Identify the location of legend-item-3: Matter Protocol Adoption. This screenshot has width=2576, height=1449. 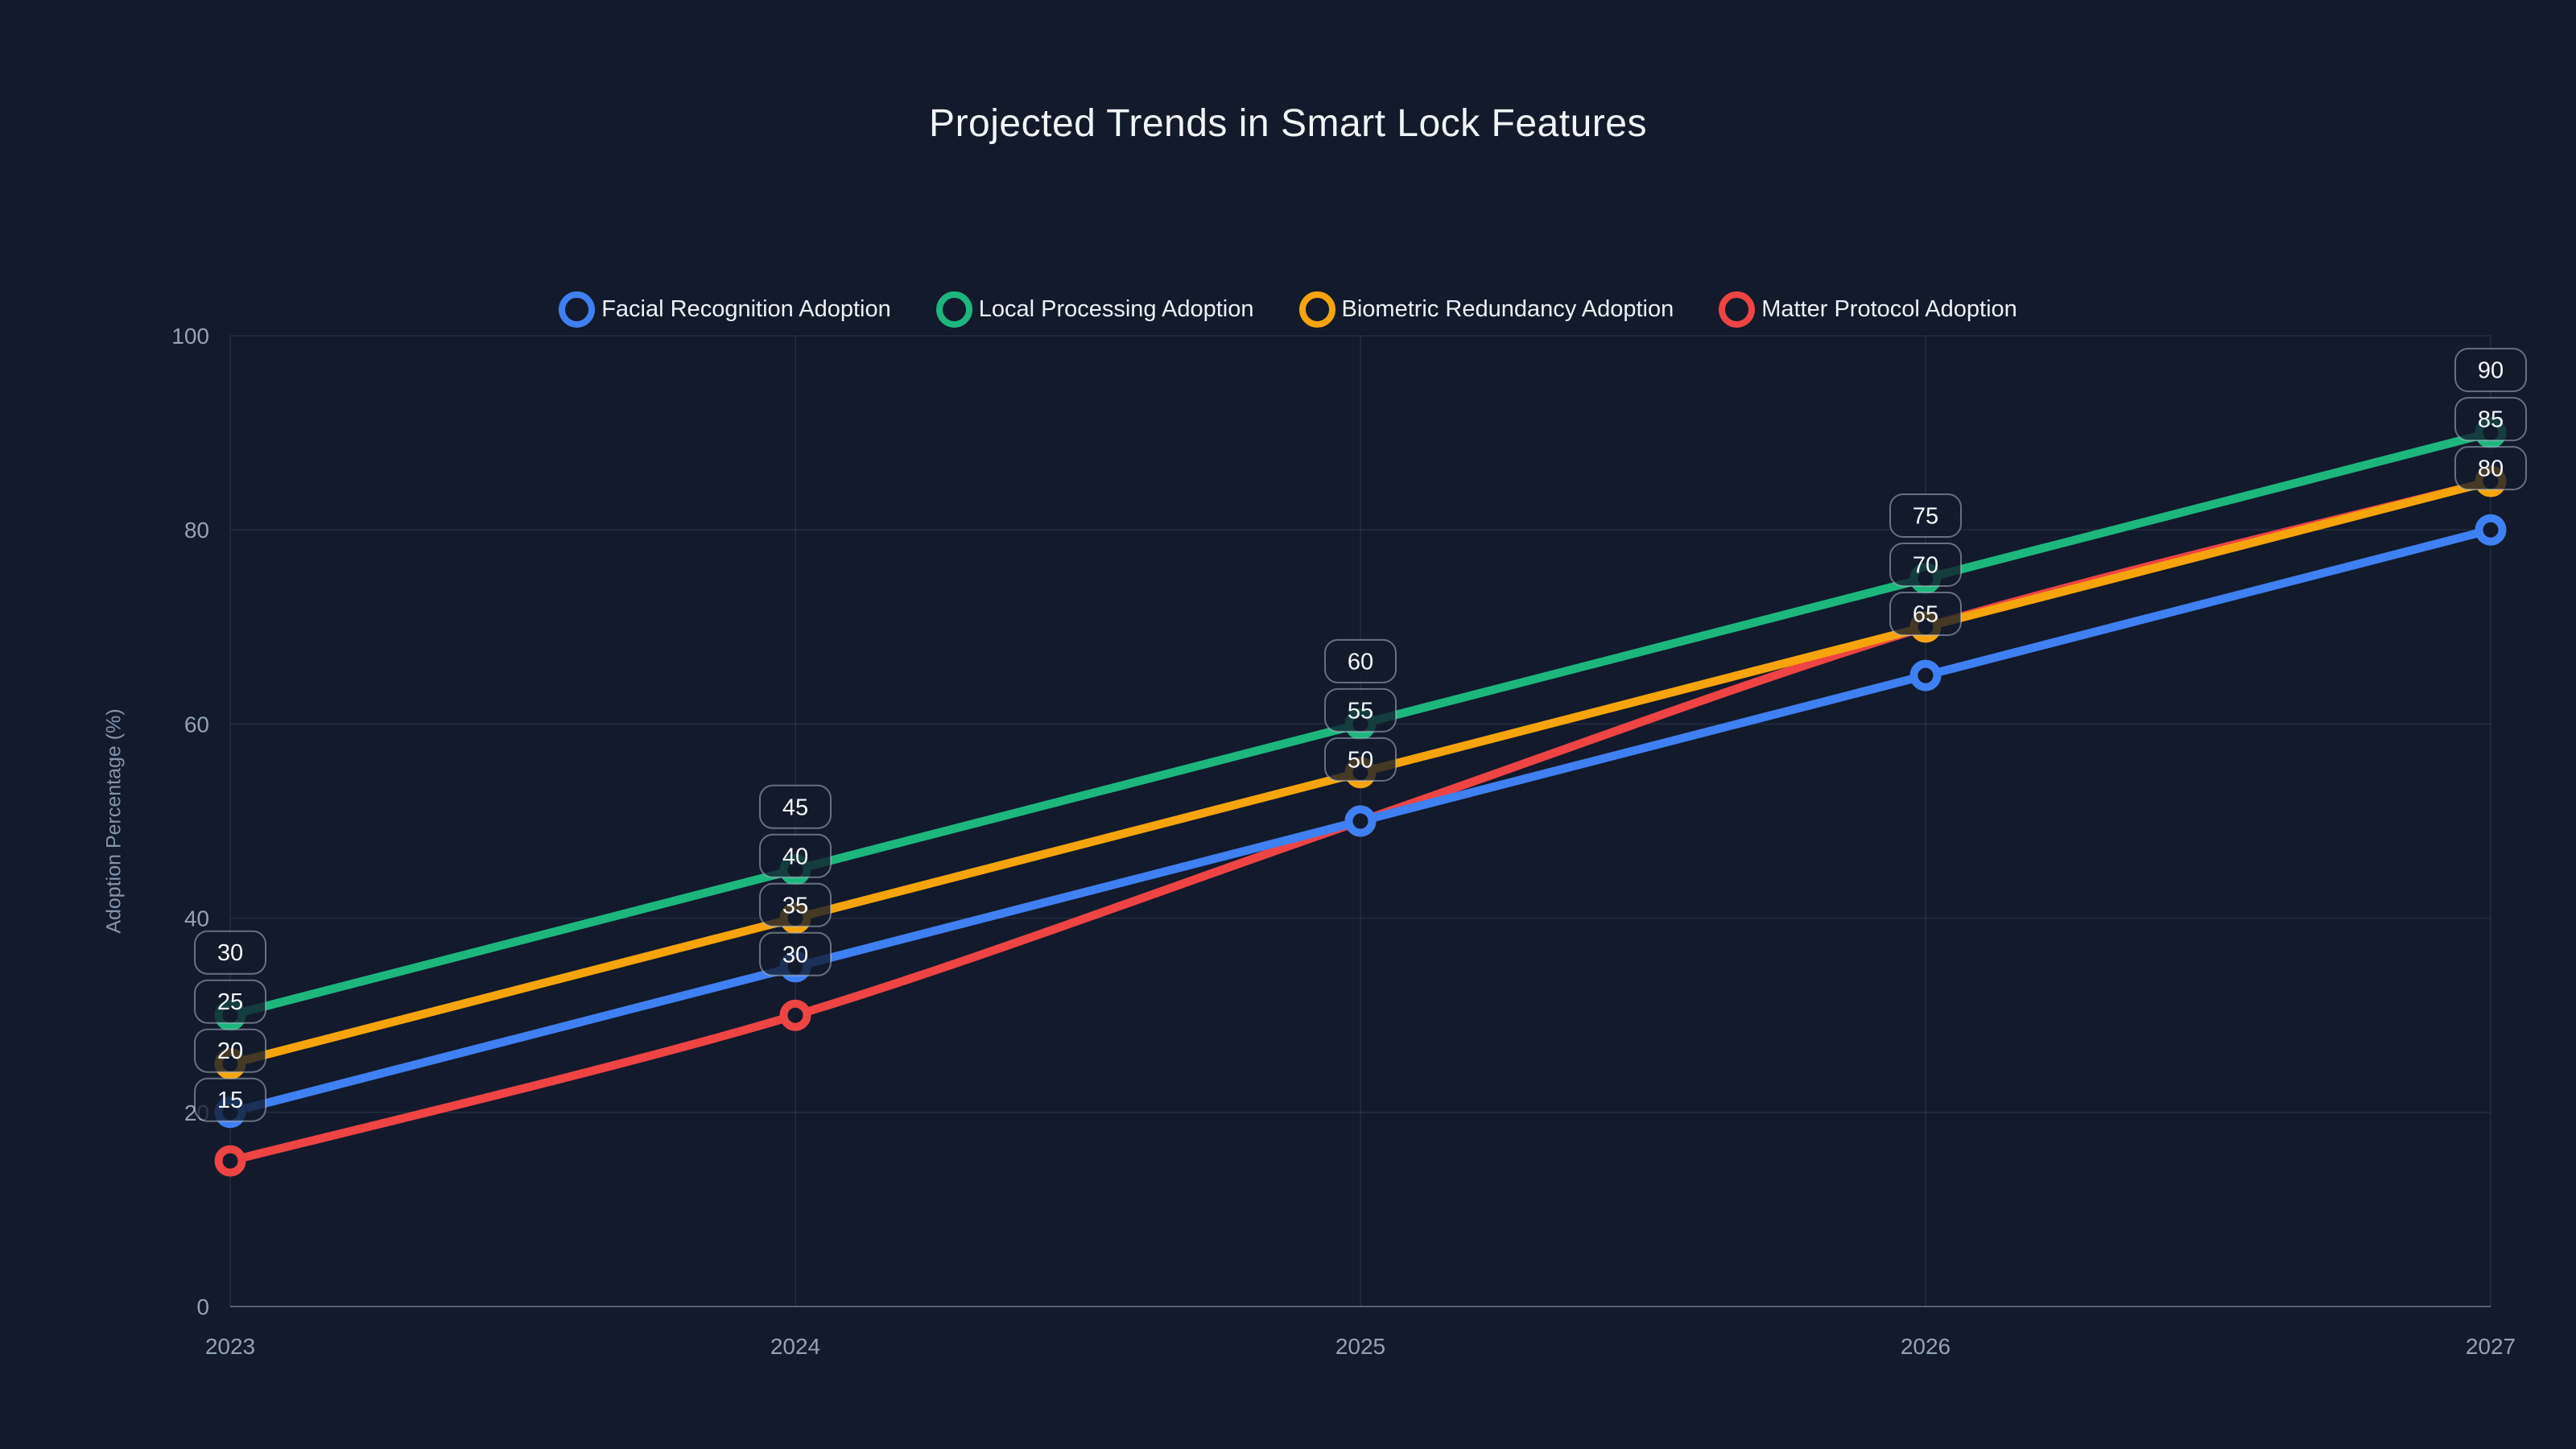
(1868, 309).